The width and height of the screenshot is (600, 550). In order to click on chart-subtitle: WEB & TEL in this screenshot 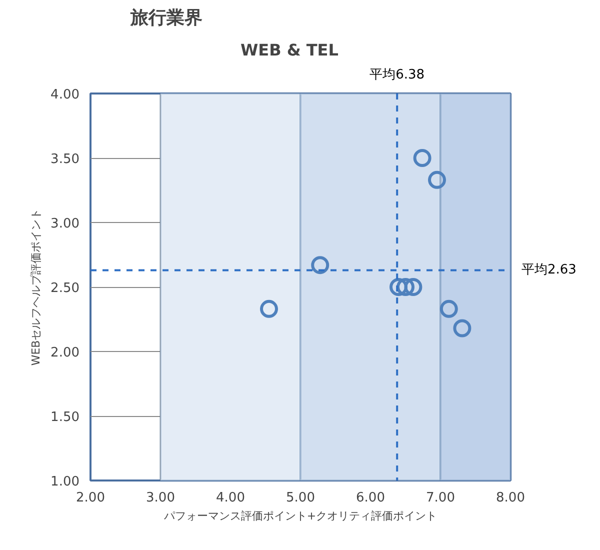, I will do `click(289, 50)`.